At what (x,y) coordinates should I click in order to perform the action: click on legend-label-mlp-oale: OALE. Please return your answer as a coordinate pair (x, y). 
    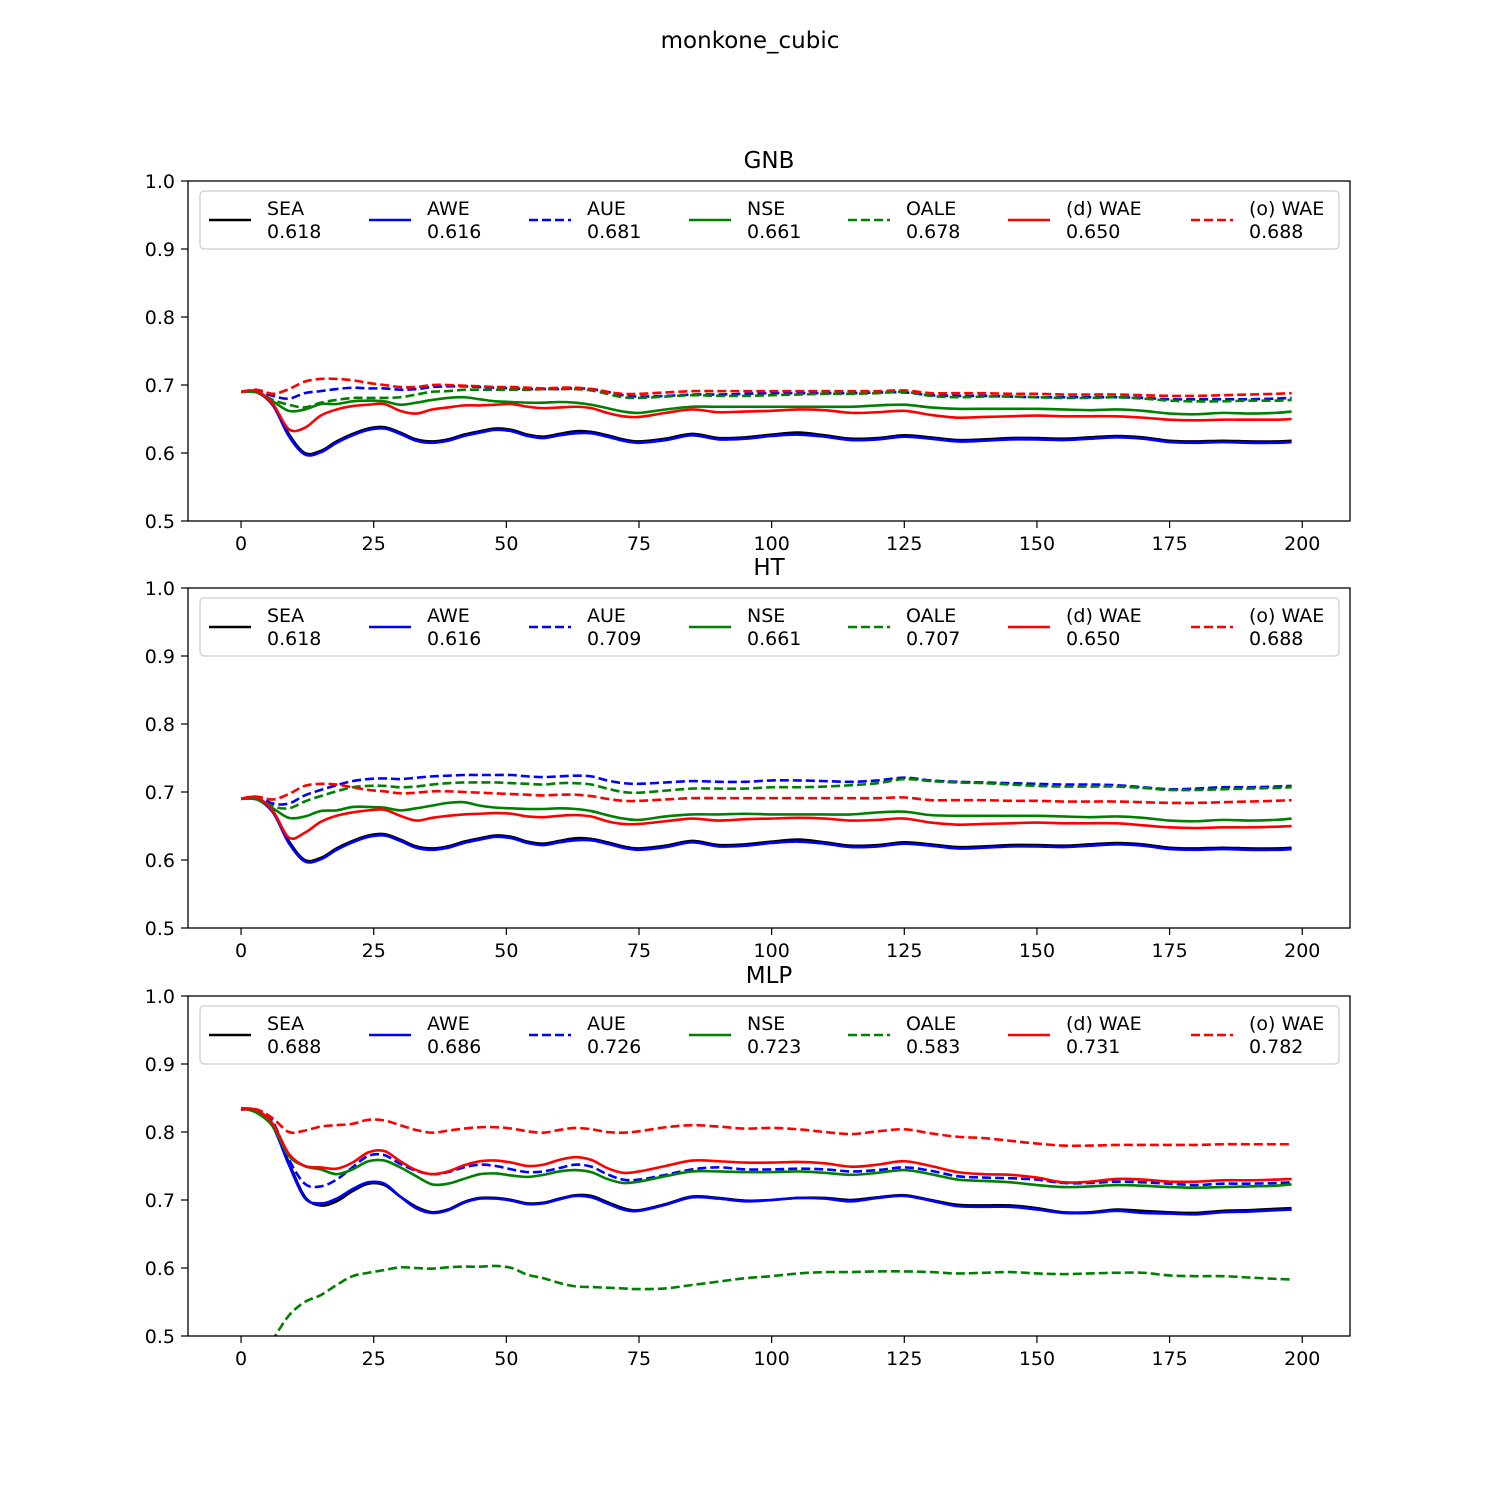
    Looking at the image, I should click on (931, 1024).